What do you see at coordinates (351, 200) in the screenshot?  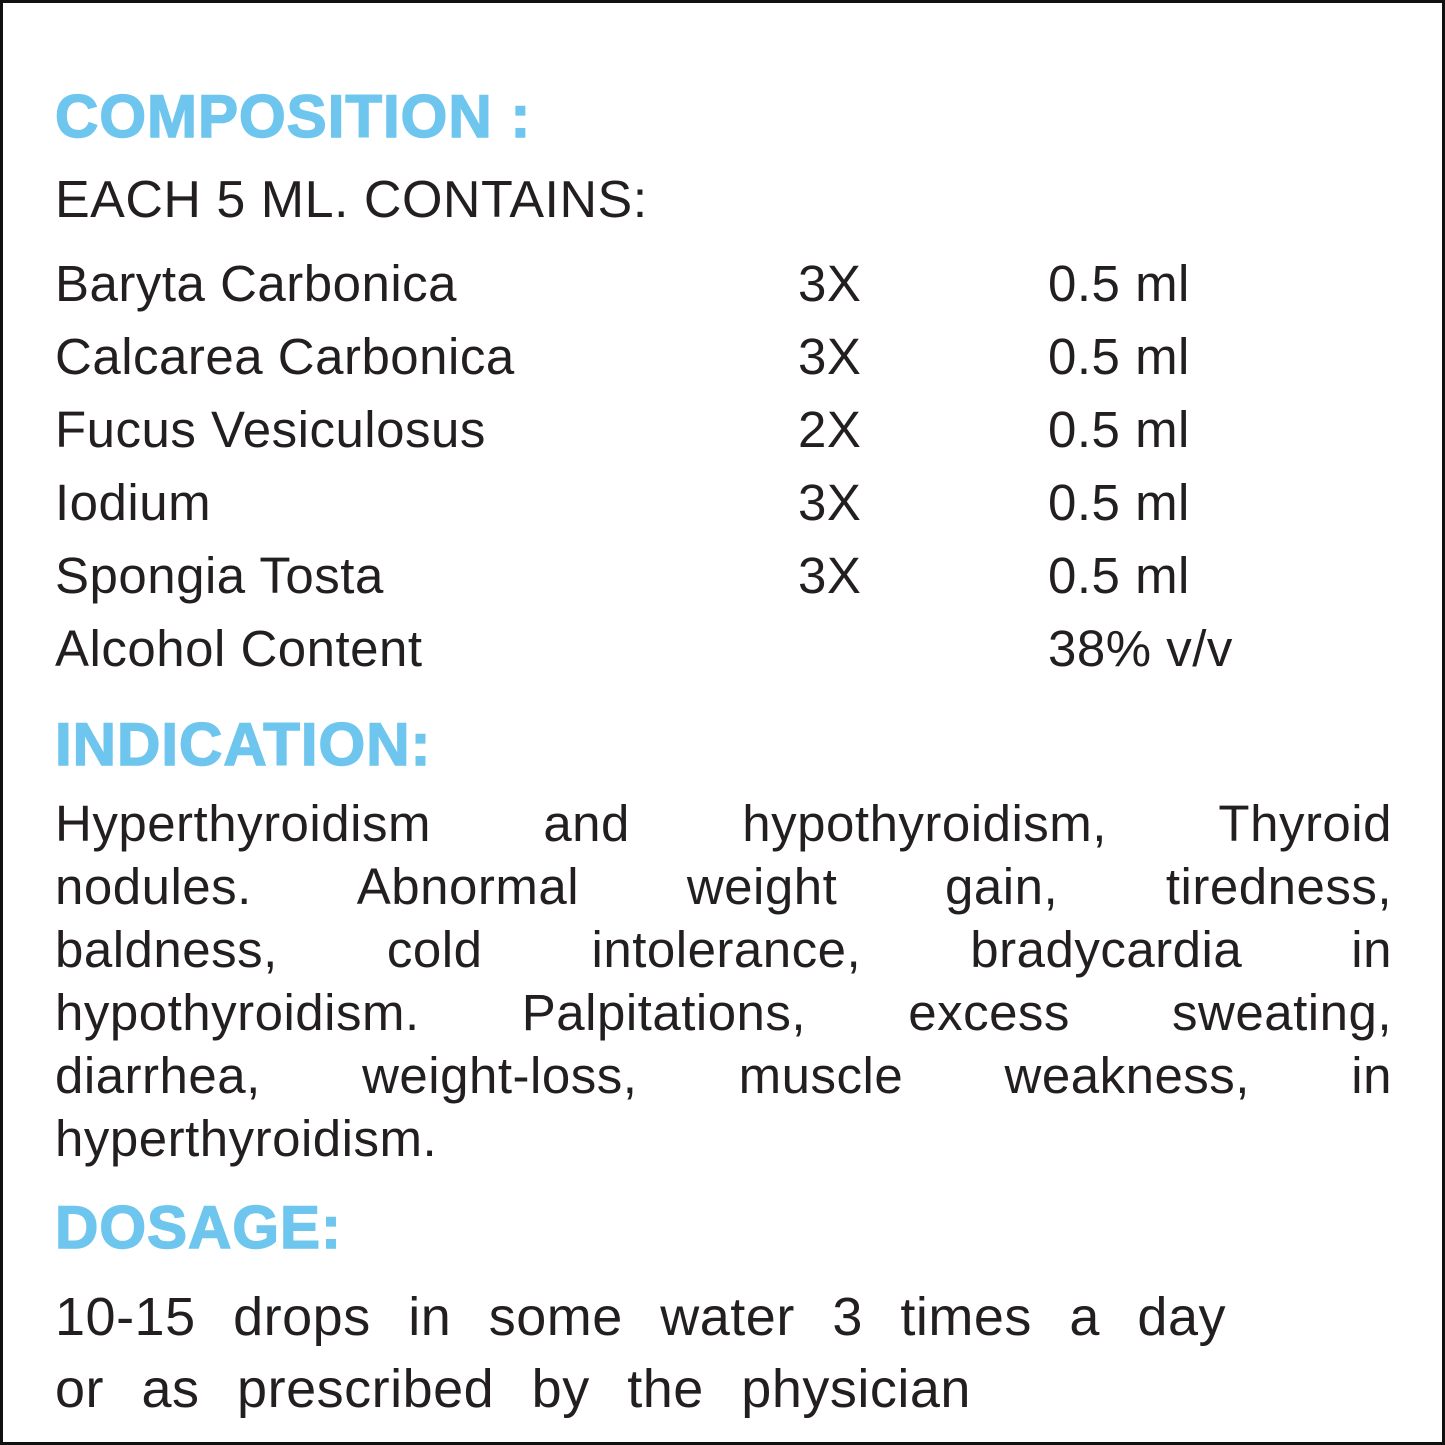 I see `composition-subheading: EACH 5 ML. CONTAINS:` at bounding box center [351, 200].